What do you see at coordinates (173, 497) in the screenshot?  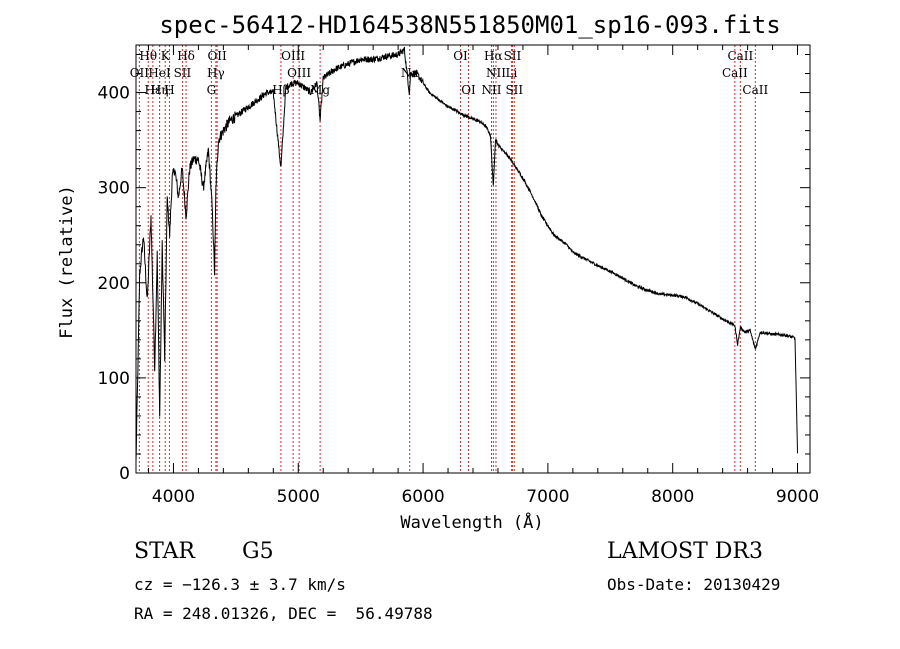 I see `x-tick-label: 4000` at bounding box center [173, 497].